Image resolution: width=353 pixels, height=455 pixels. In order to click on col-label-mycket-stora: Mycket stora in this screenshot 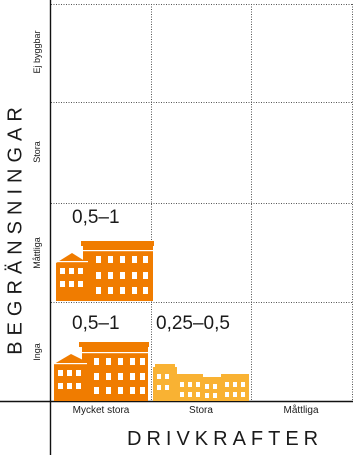, I will do `click(101, 410)`.